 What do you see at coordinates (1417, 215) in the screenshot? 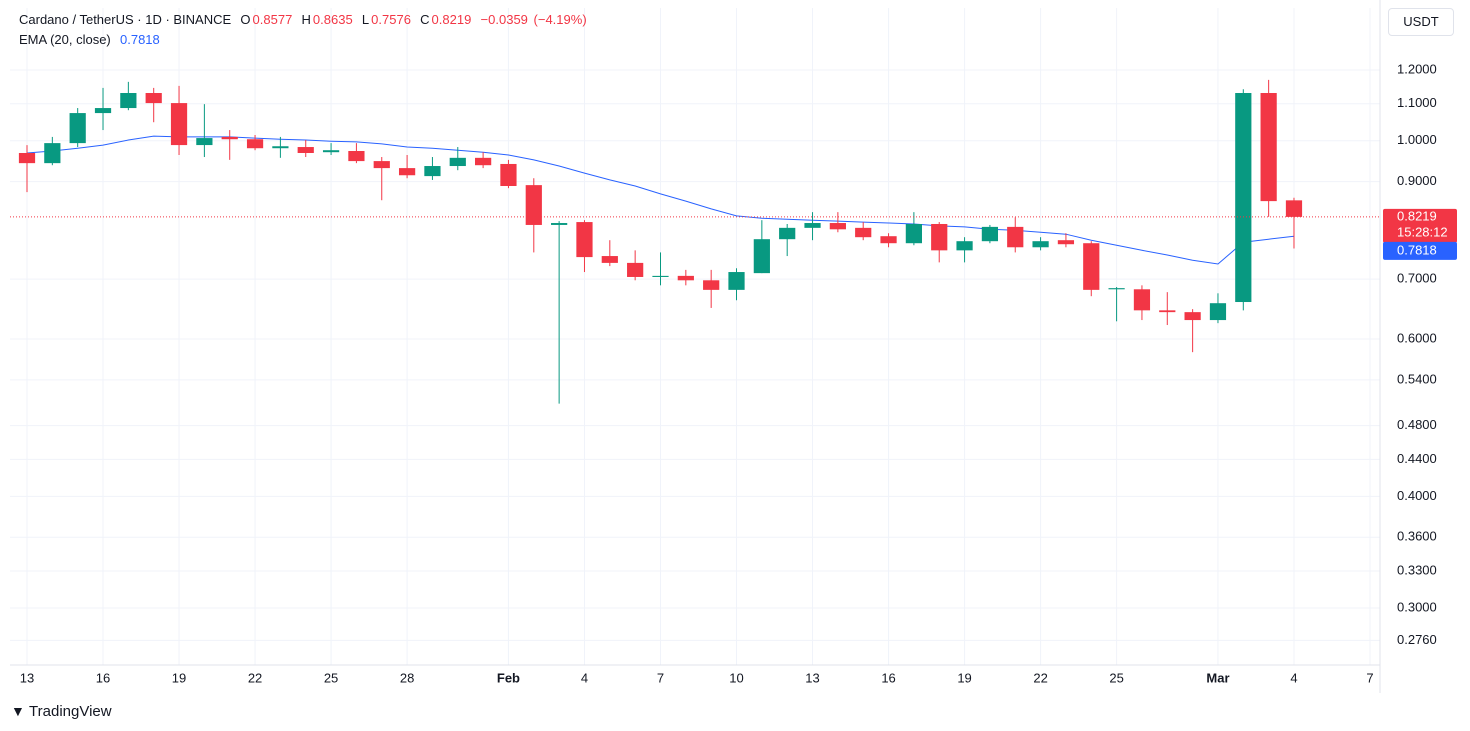
I see `last-price-label: 0.8219` at bounding box center [1417, 215].